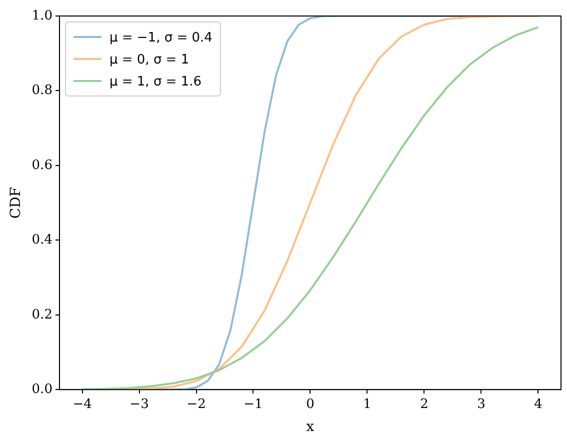 The width and height of the screenshot is (567, 442). Describe the element at coordinates (42, 240) in the screenshot. I see `y-tick-label: 0.4` at that location.